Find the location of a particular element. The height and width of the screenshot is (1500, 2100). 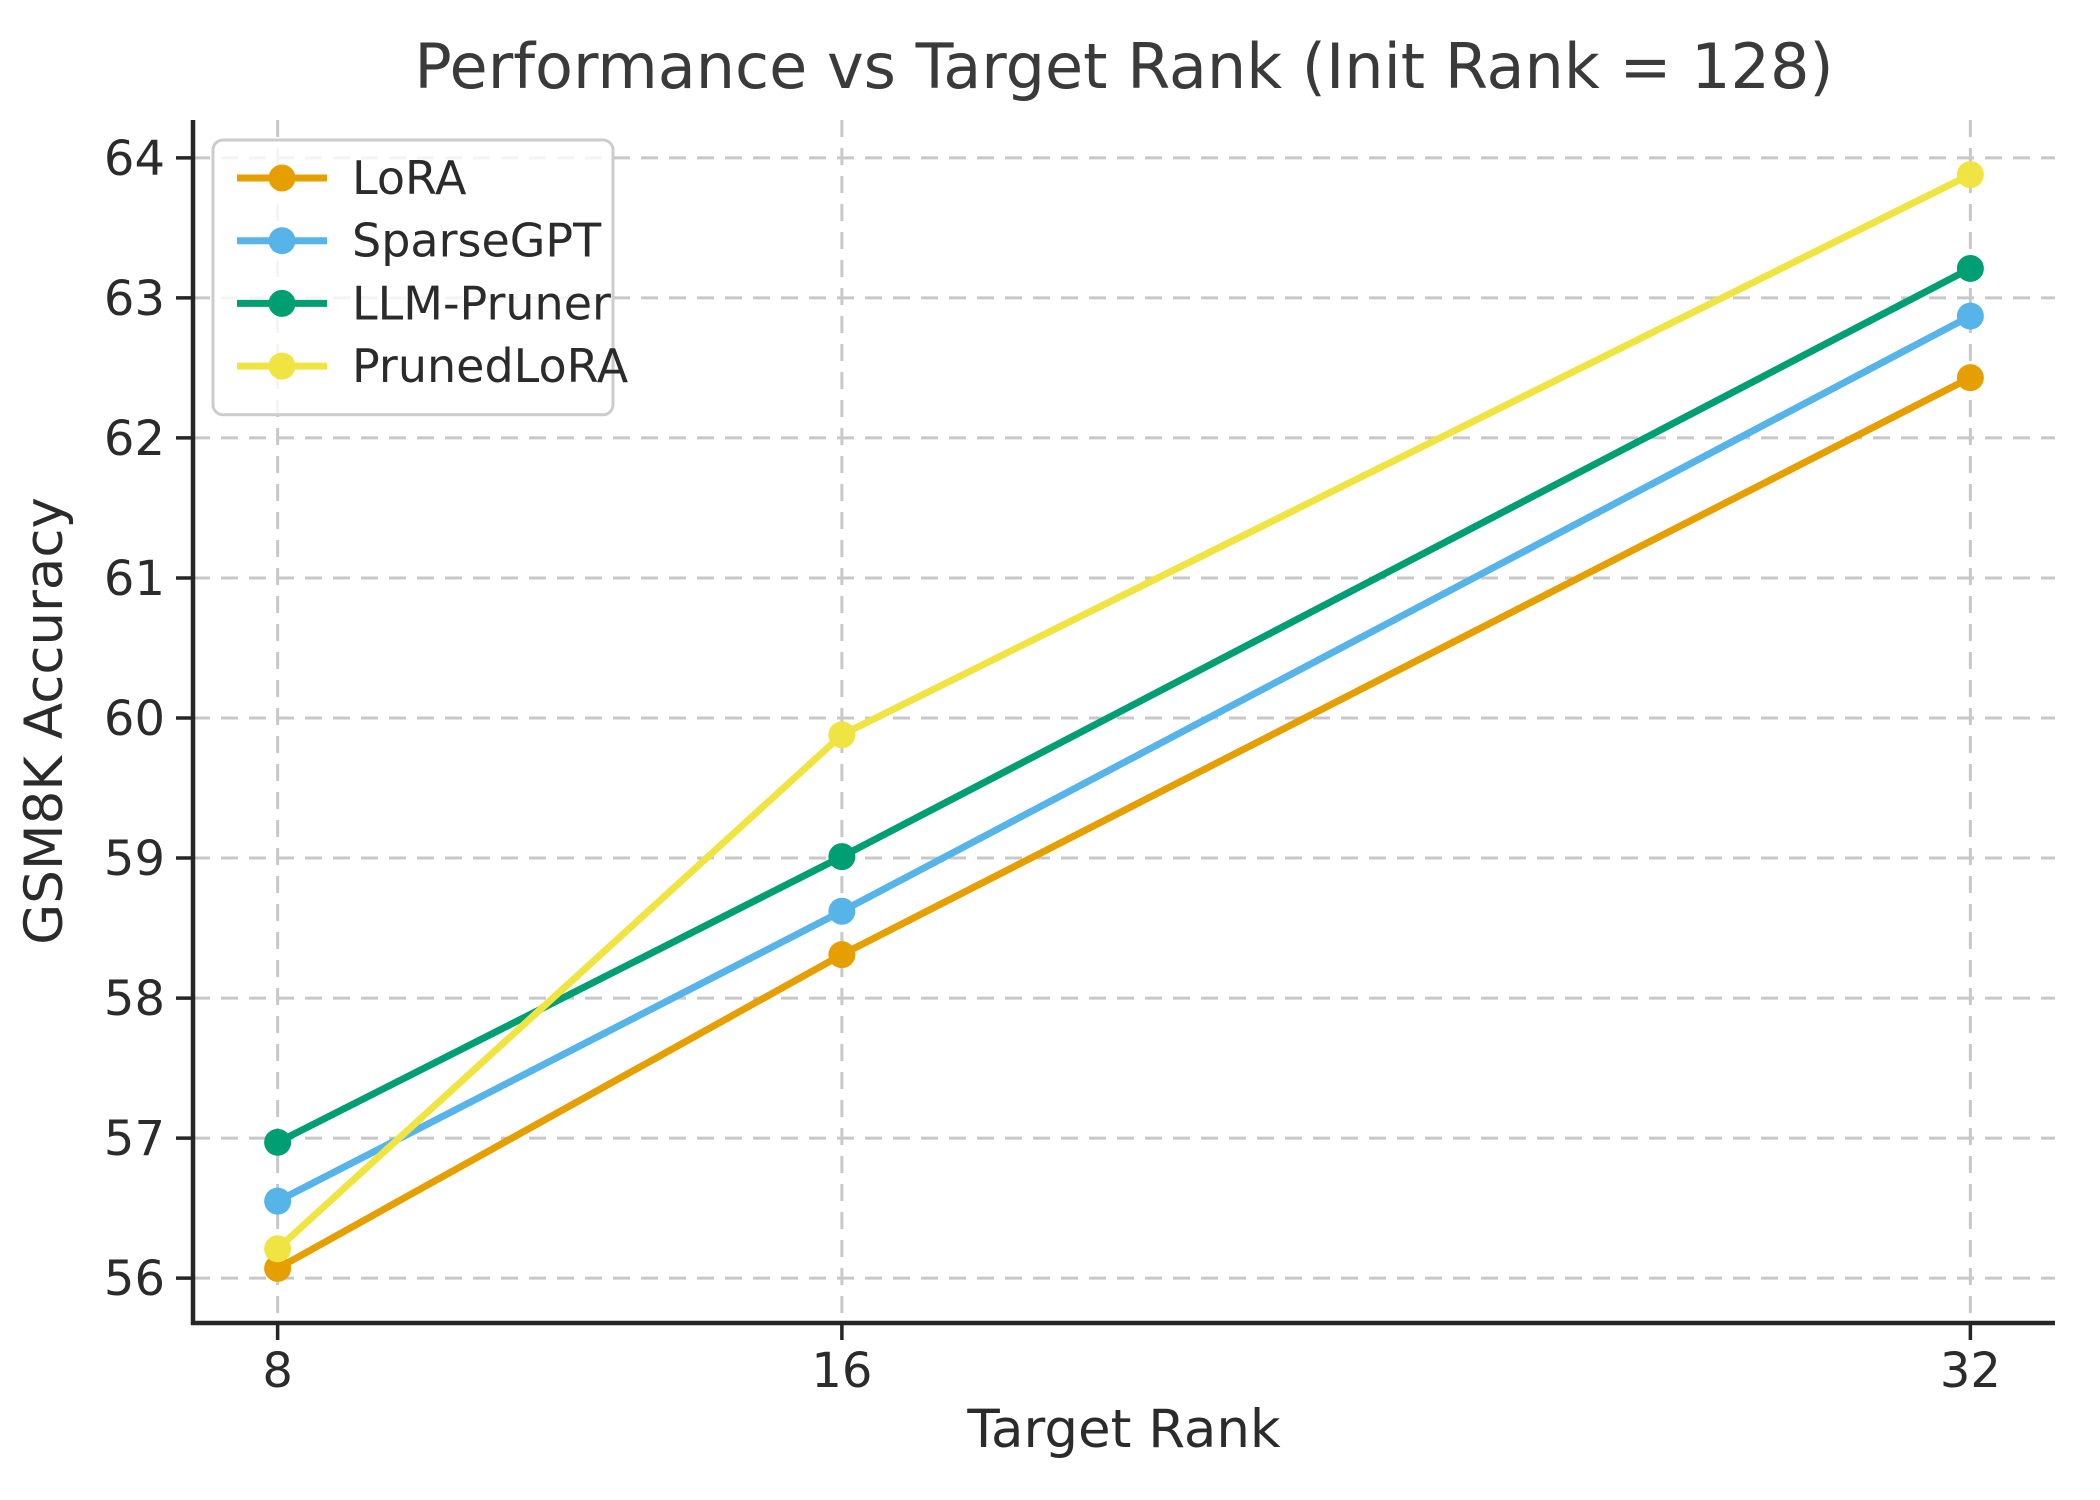

y-tick-label-64: 64 is located at coordinates (134, 159).